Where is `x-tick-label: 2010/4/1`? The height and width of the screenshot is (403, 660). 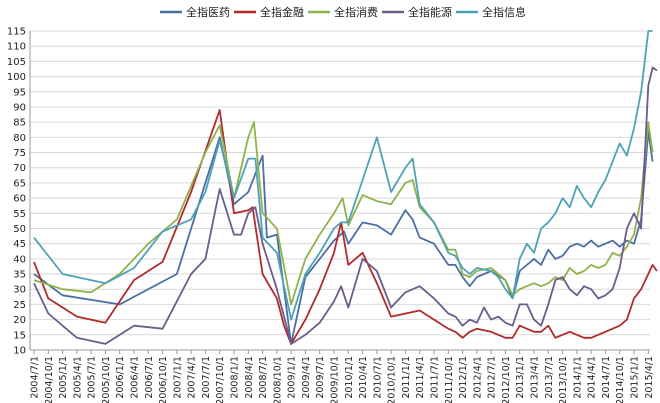
x-tick-label: 2010/4/1 is located at coordinates (363, 377).